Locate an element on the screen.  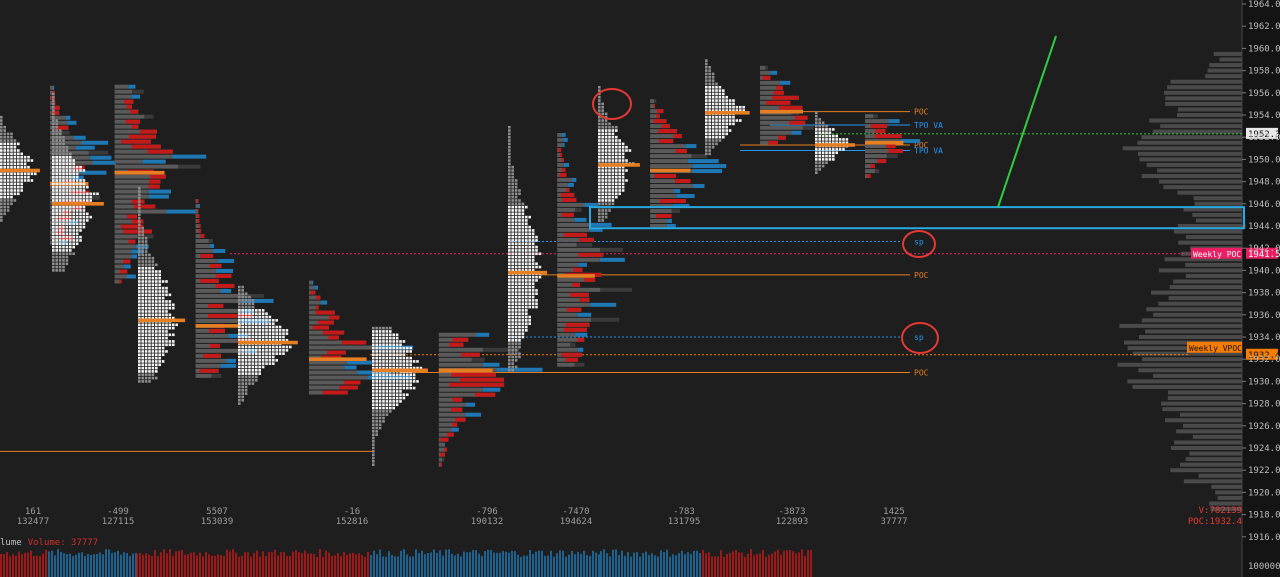
price-axis-background is located at coordinates (1261, 288).